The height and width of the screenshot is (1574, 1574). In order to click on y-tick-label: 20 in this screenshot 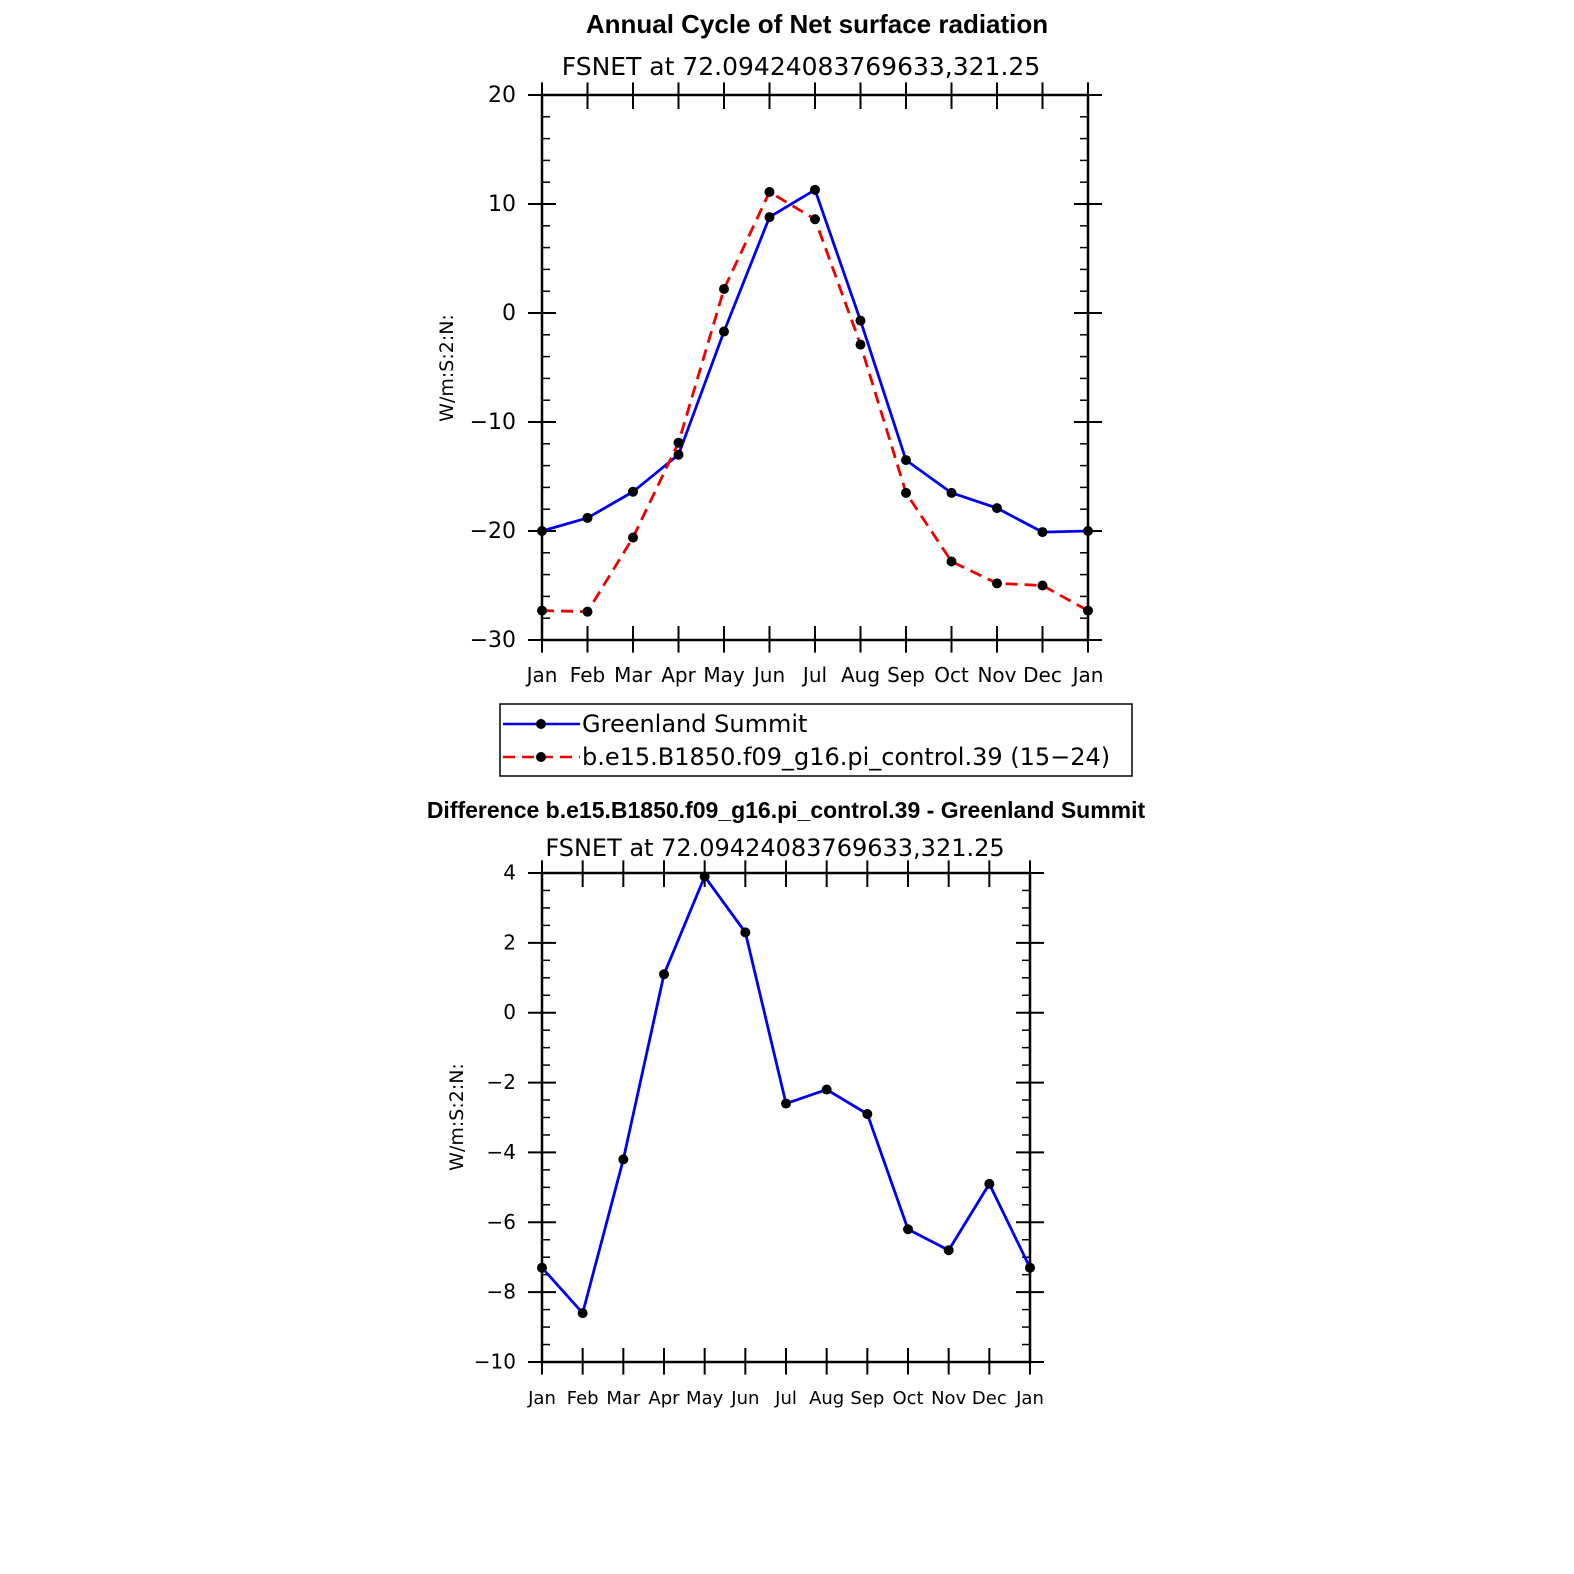, I will do `click(502, 95)`.